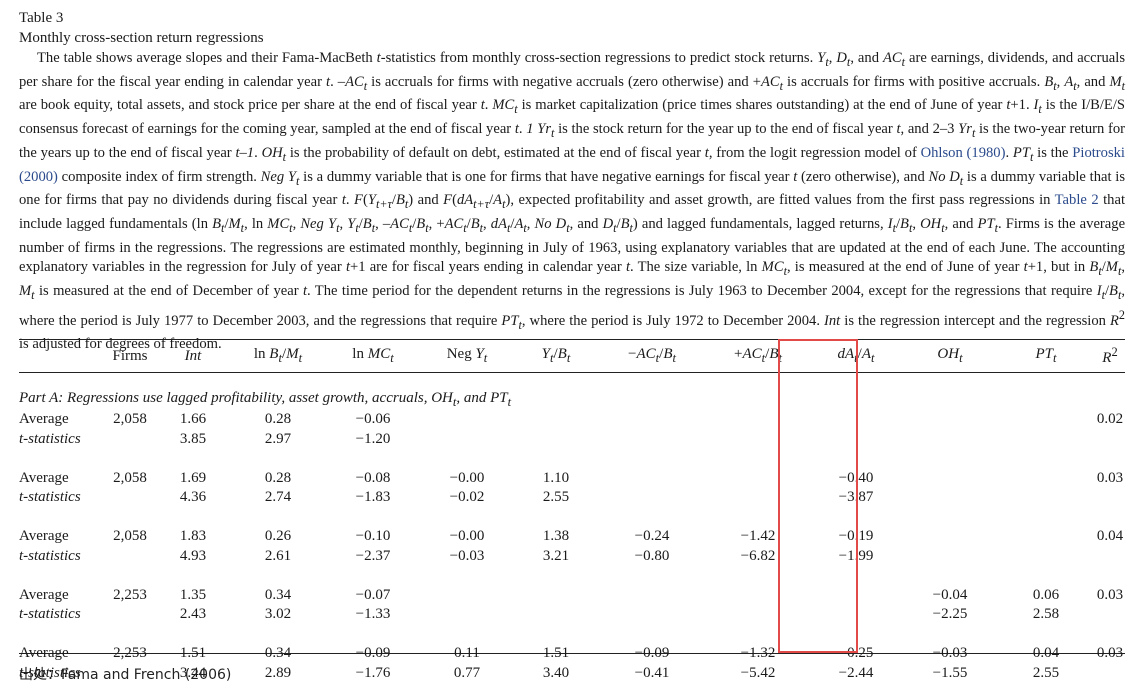  I want to click on table-cell: −5.42, so click(758, 672).